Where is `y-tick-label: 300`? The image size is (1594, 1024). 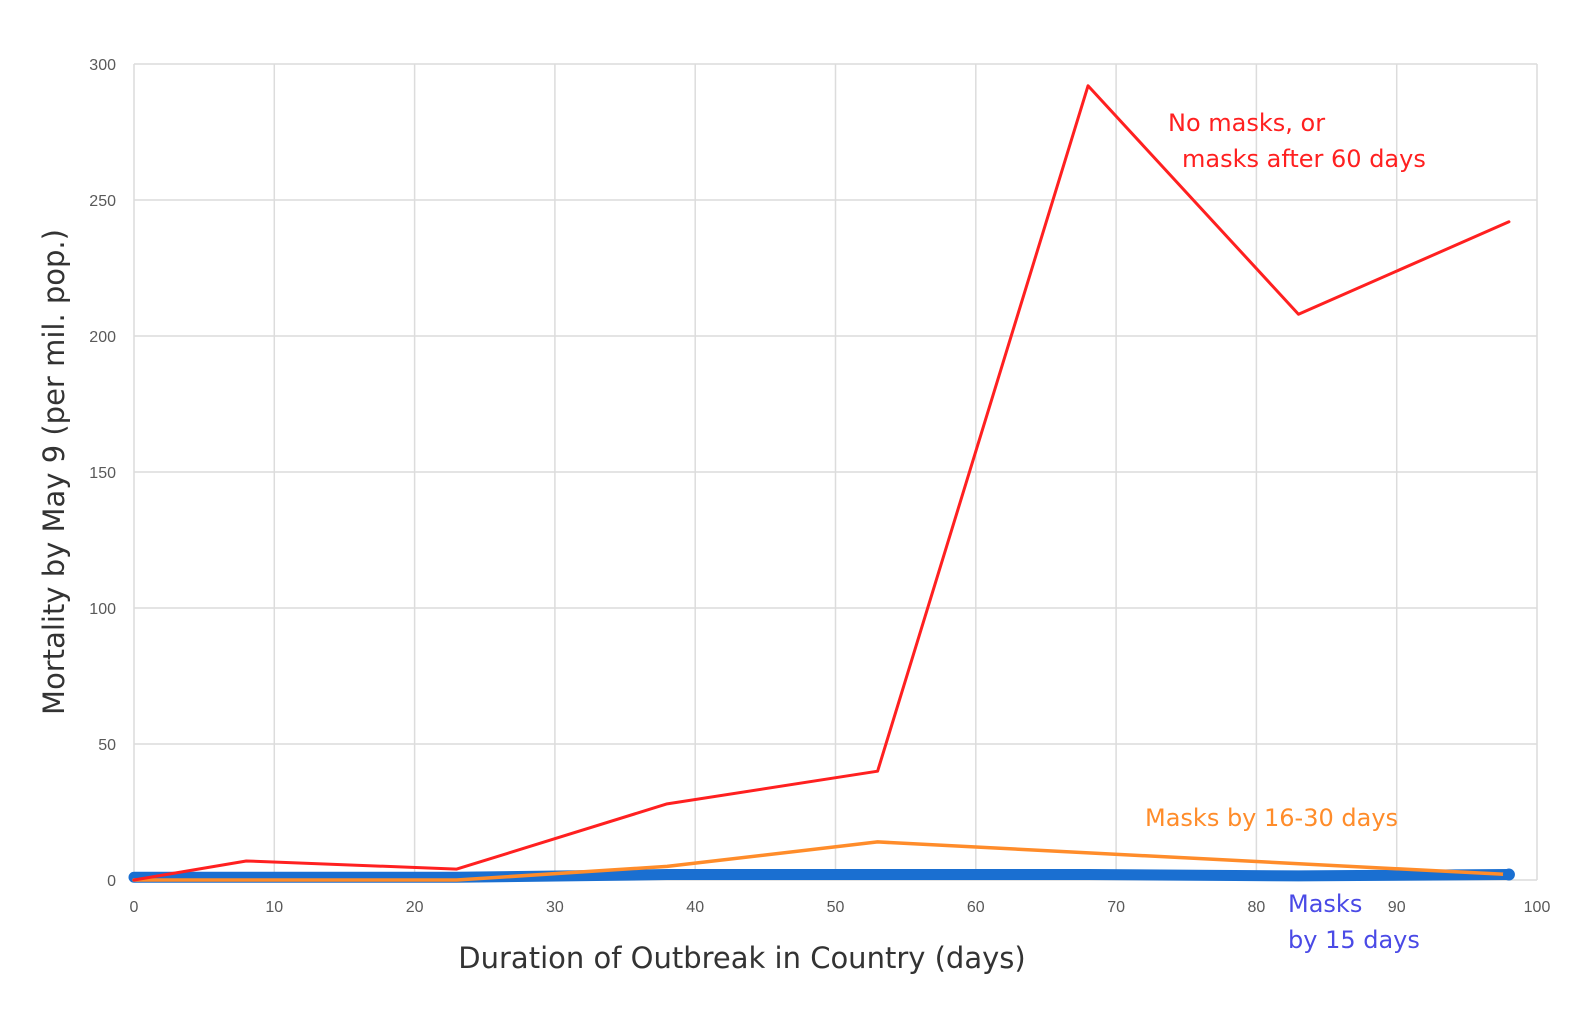 y-tick-label: 300 is located at coordinates (102, 65).